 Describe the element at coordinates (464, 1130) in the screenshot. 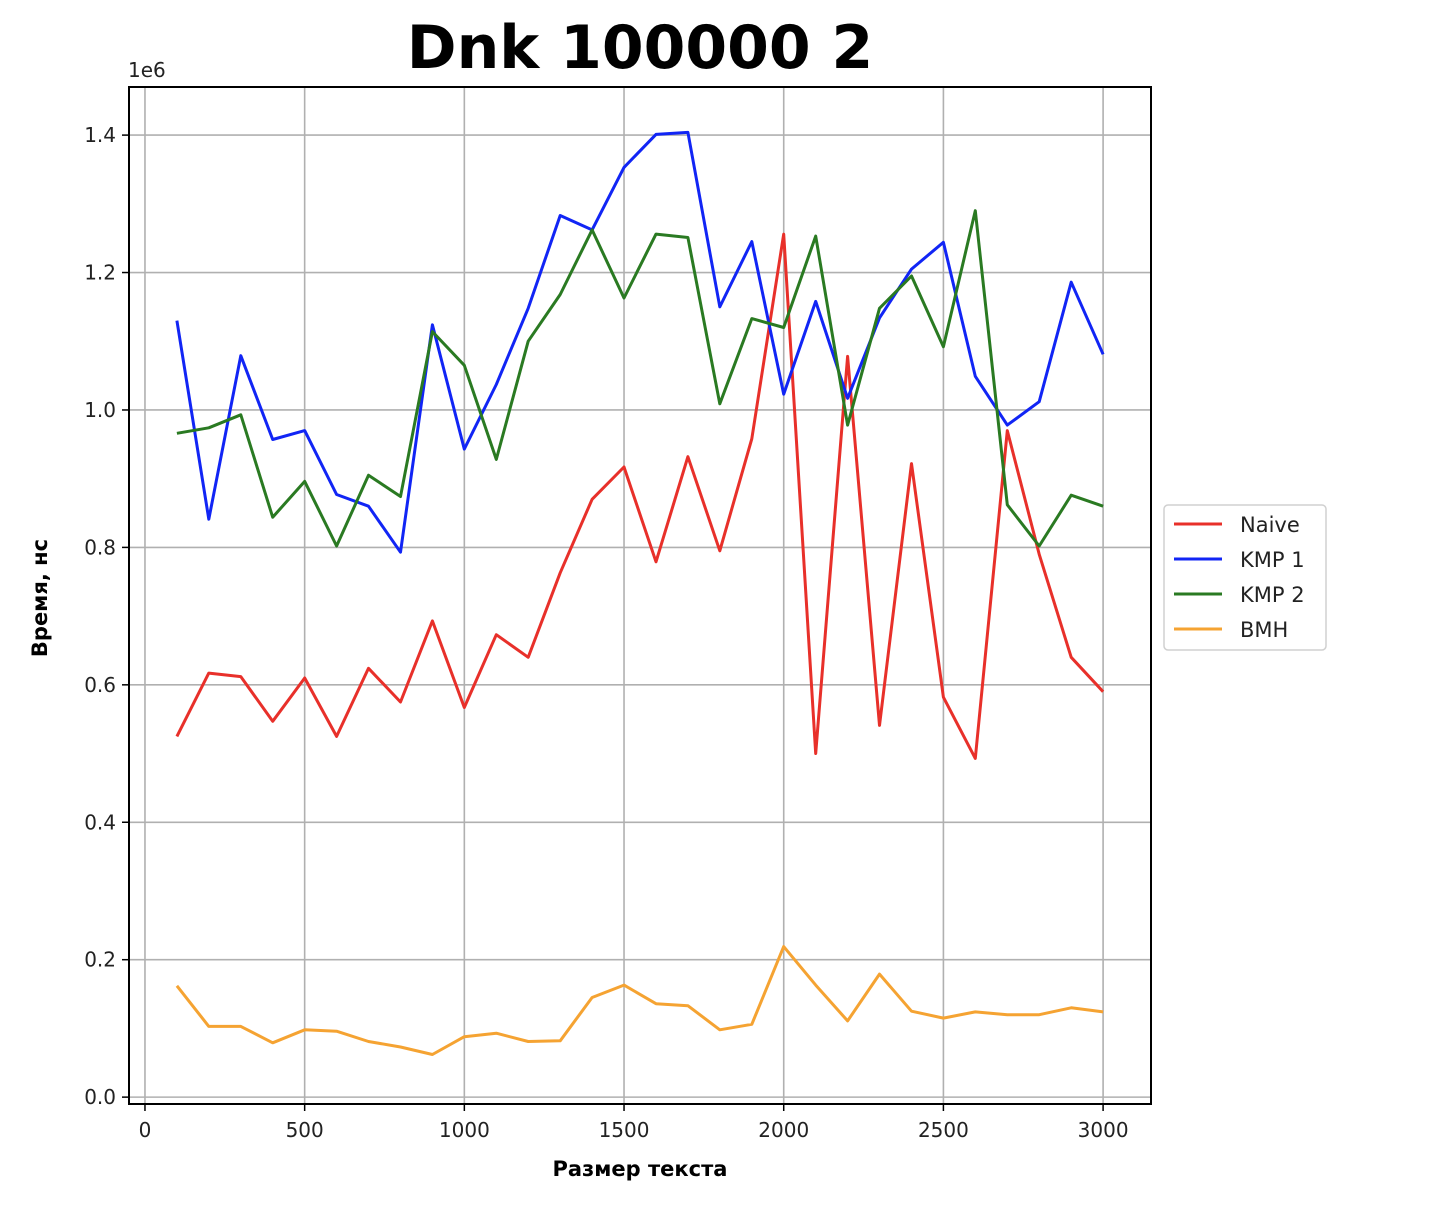

I see `x-tick-label: 1000` at that location.